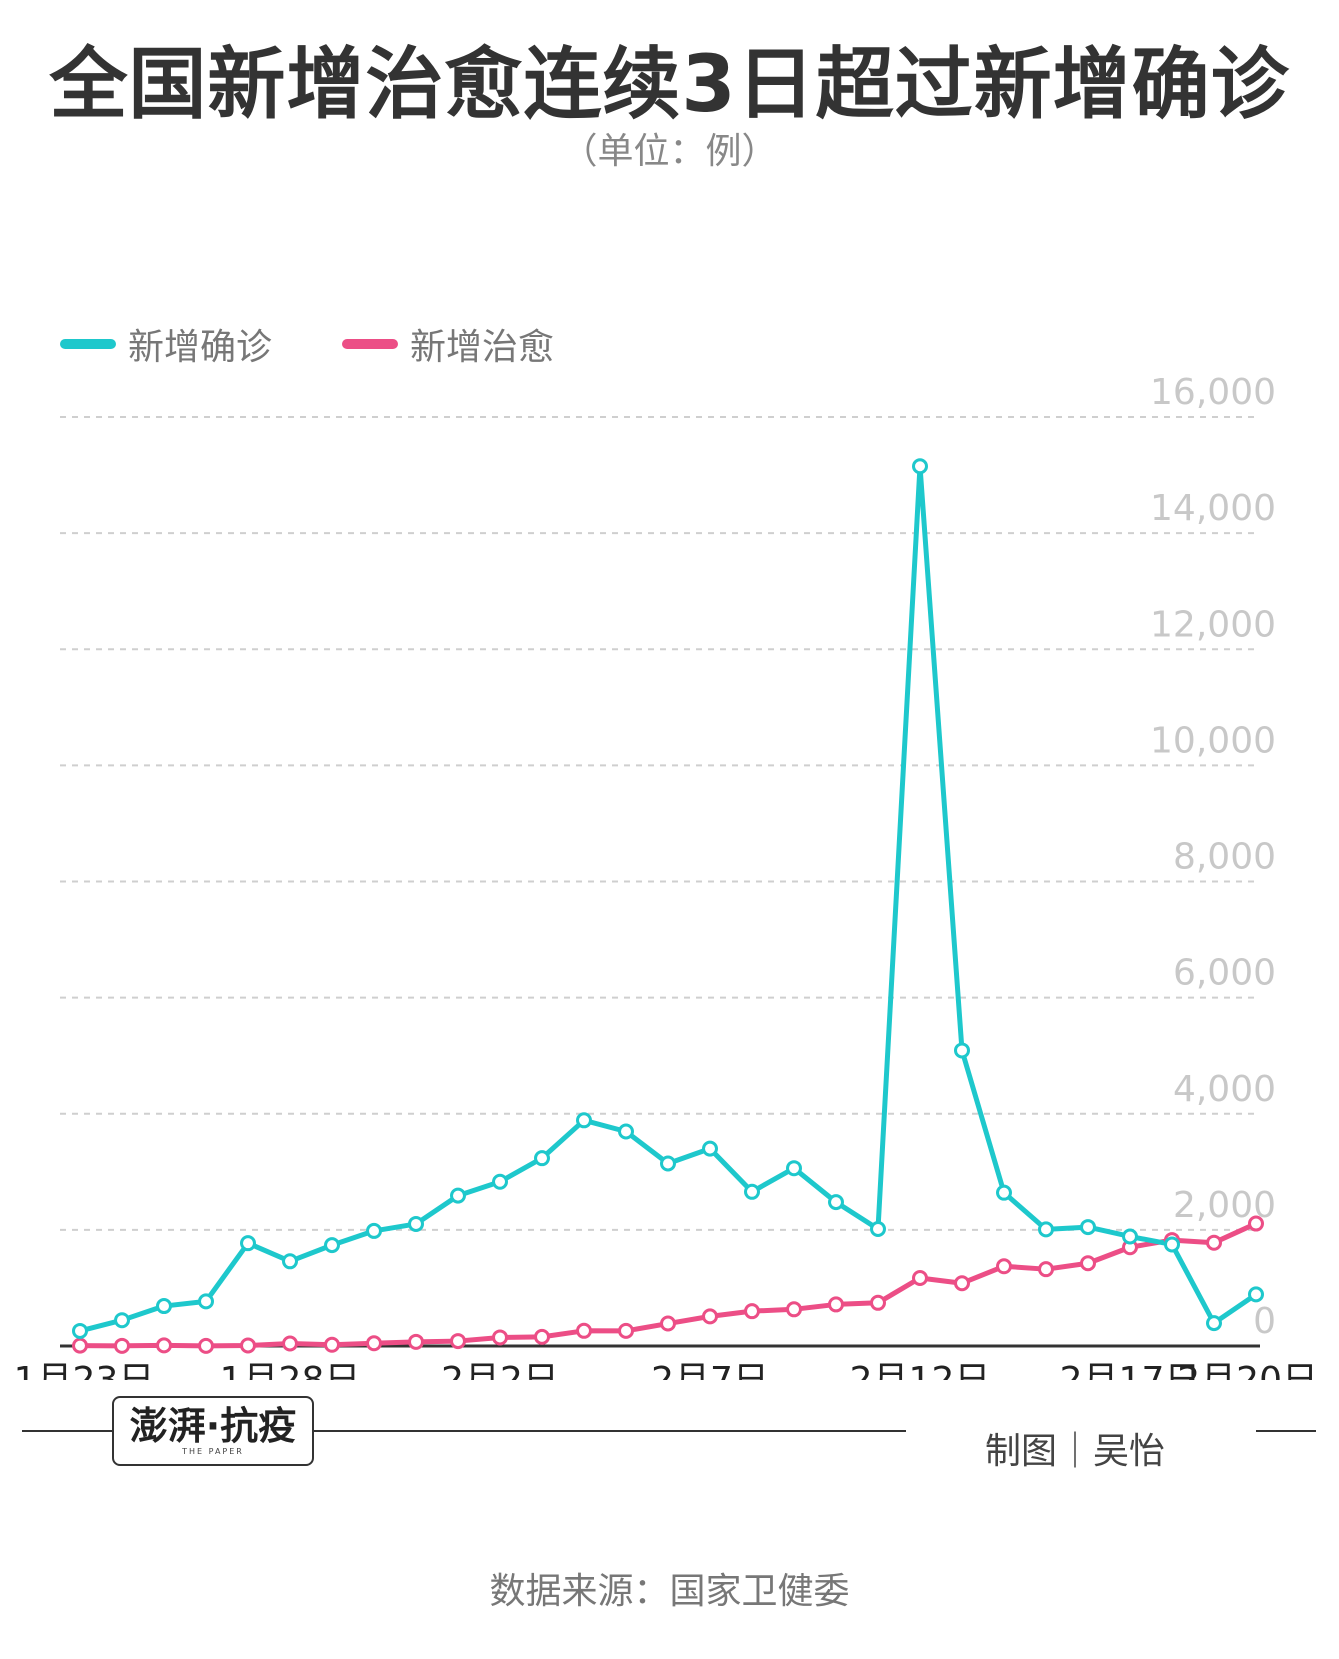 The image size is (1339, 1659). Describe the element at coordinates (1224, 1089) in the screenshot. I see `y-tick-label: 4,000` at that location.